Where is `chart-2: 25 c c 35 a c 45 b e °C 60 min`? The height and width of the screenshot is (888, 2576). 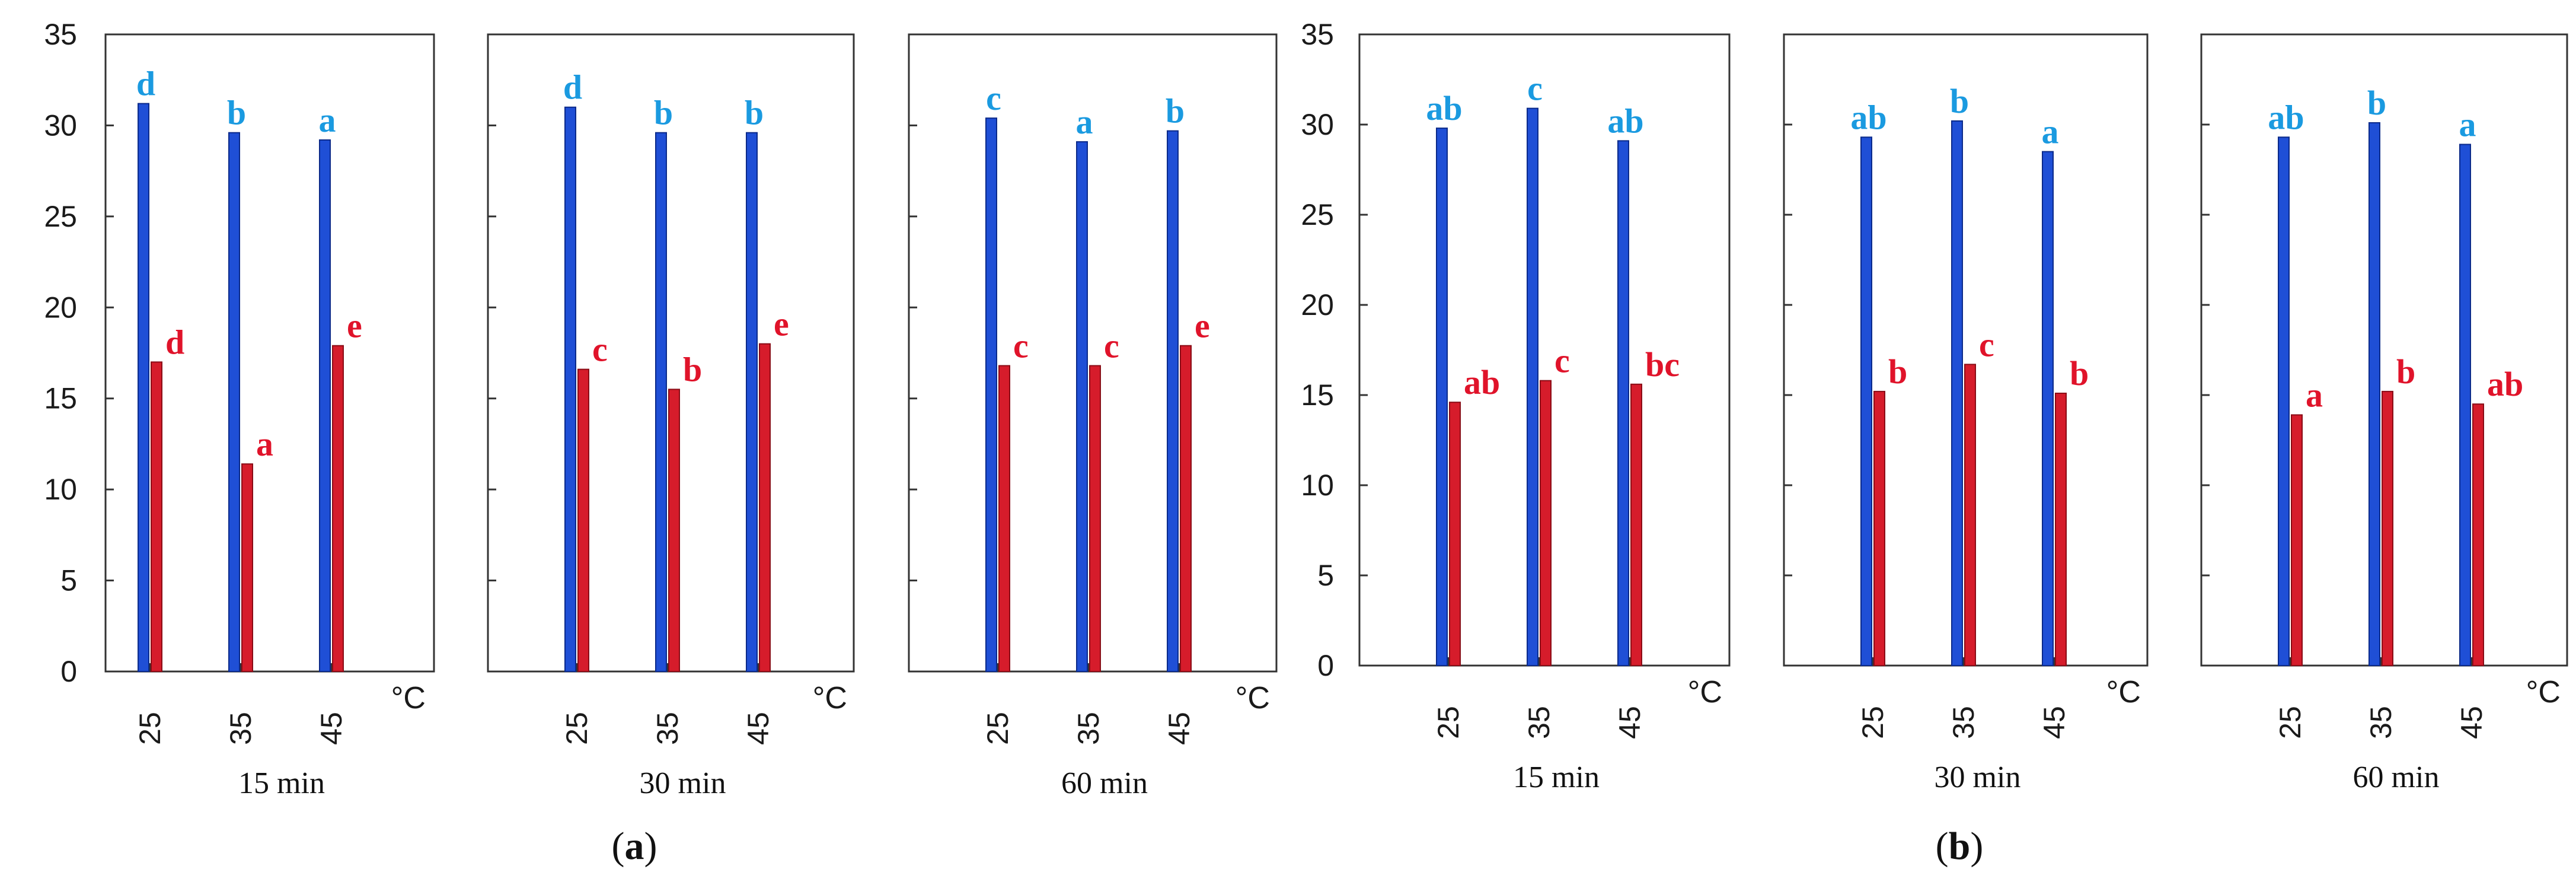 chart-2: 25 c c 35 a c 45 b e °C 60 min is located at coordinates (1093, 417).